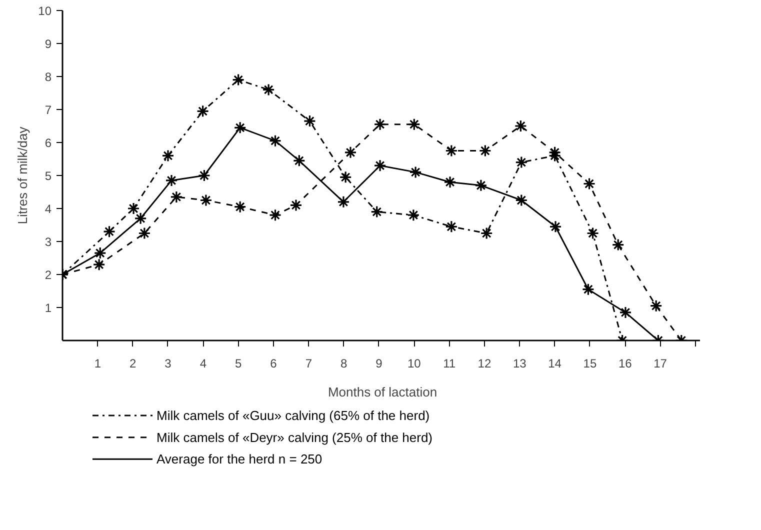 The image size is (761, 530). What do you see at coordinates (98, 363) in the screenshot?
I see `x-tick-label: 1` at bounding box center [98, 363].